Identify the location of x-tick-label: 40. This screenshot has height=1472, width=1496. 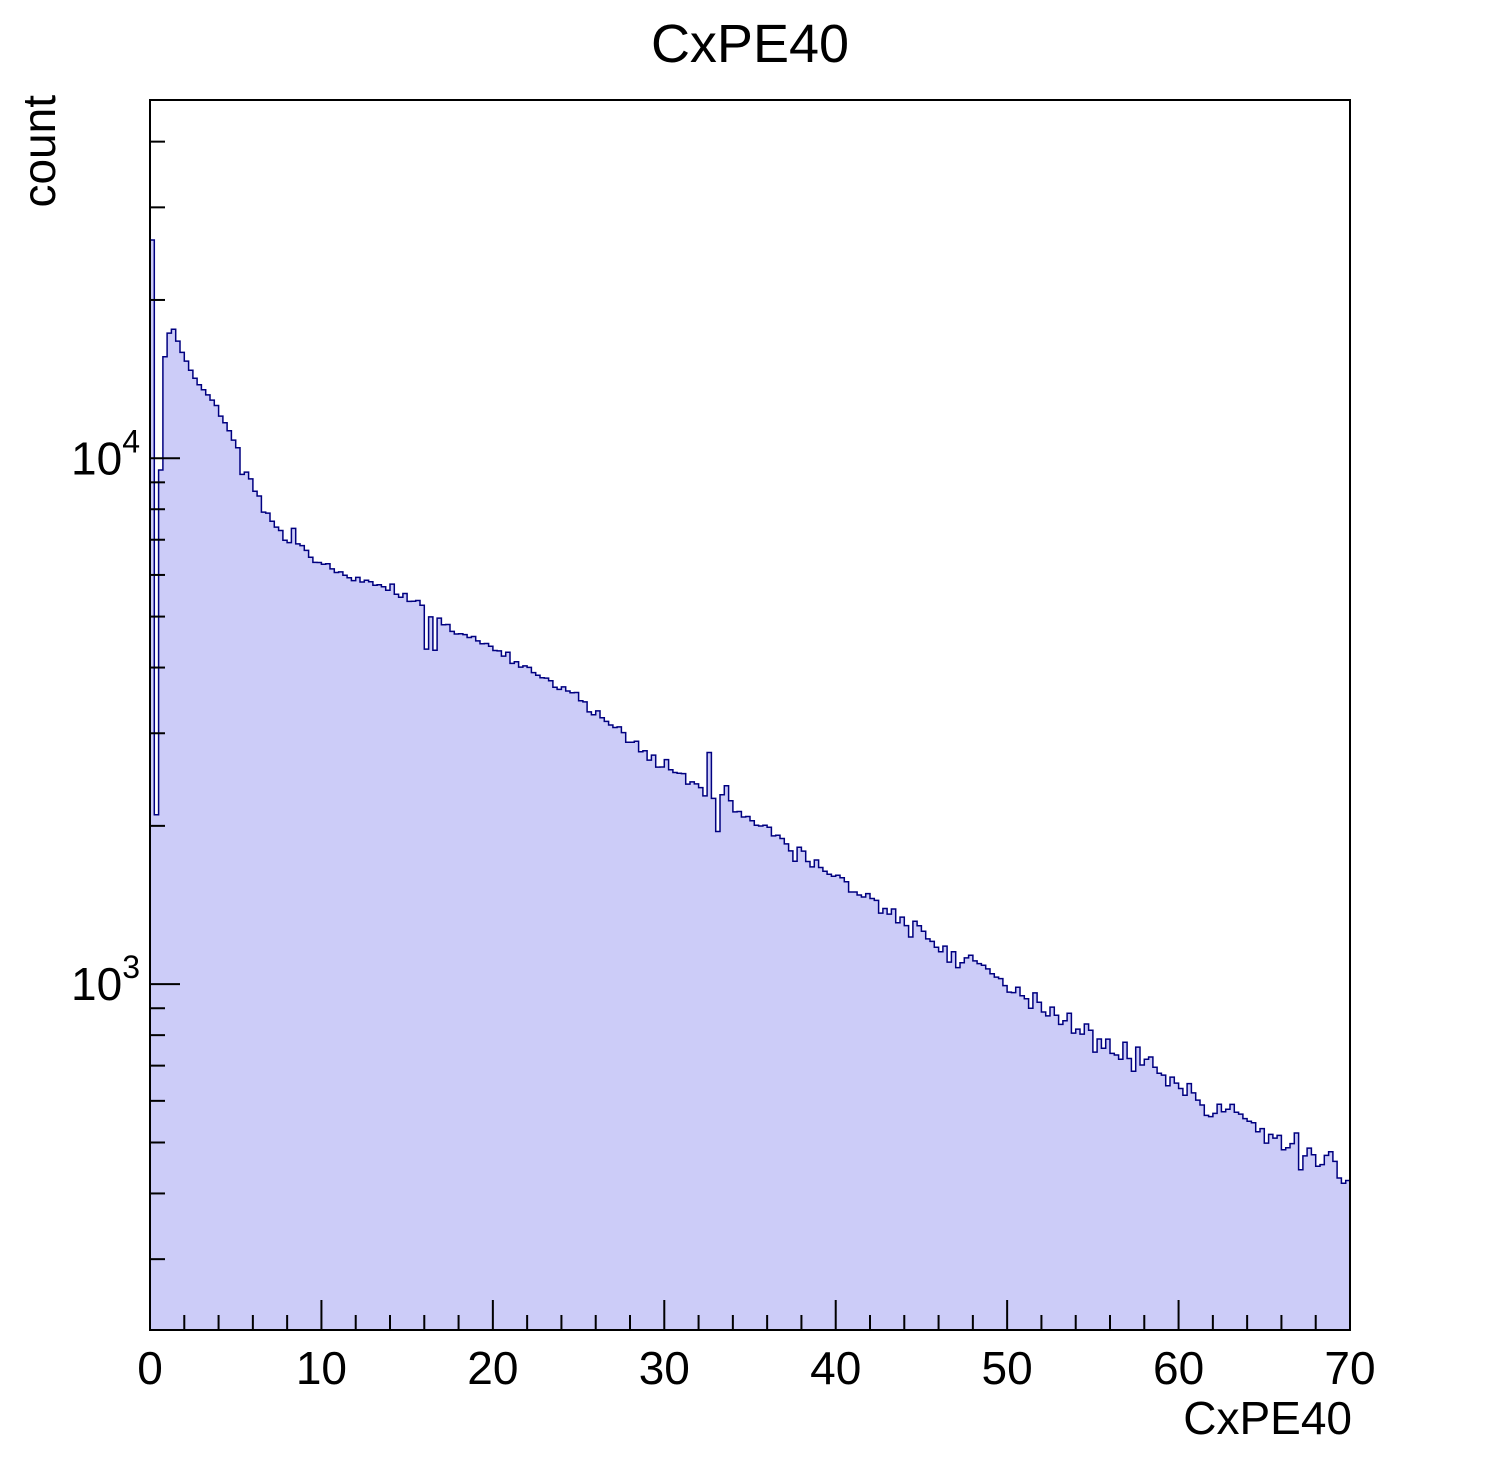
(835, 1368).